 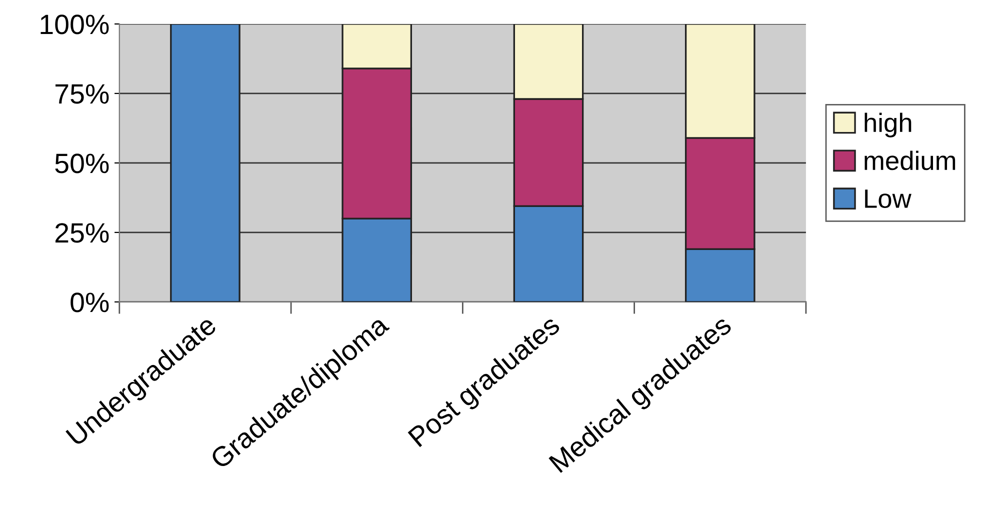 I want to click on bar, so click(x=205, y=163).